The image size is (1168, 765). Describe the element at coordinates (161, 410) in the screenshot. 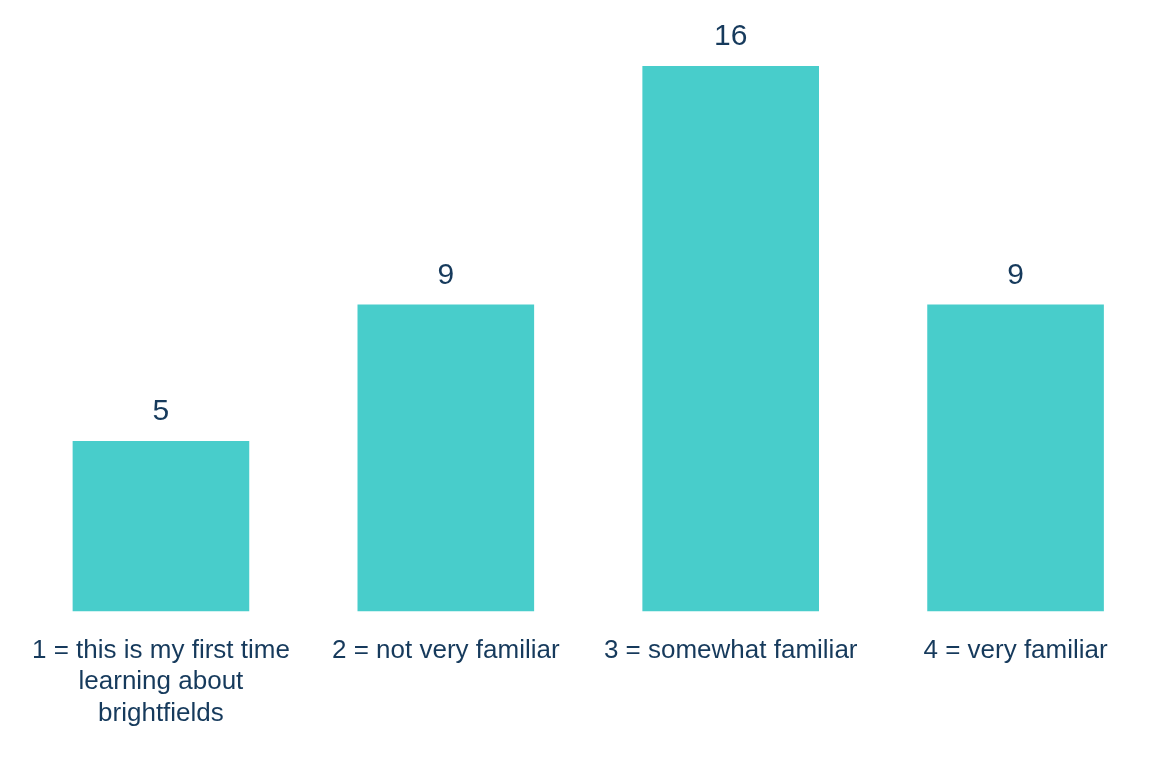

I see `data-label: 5` at that location.